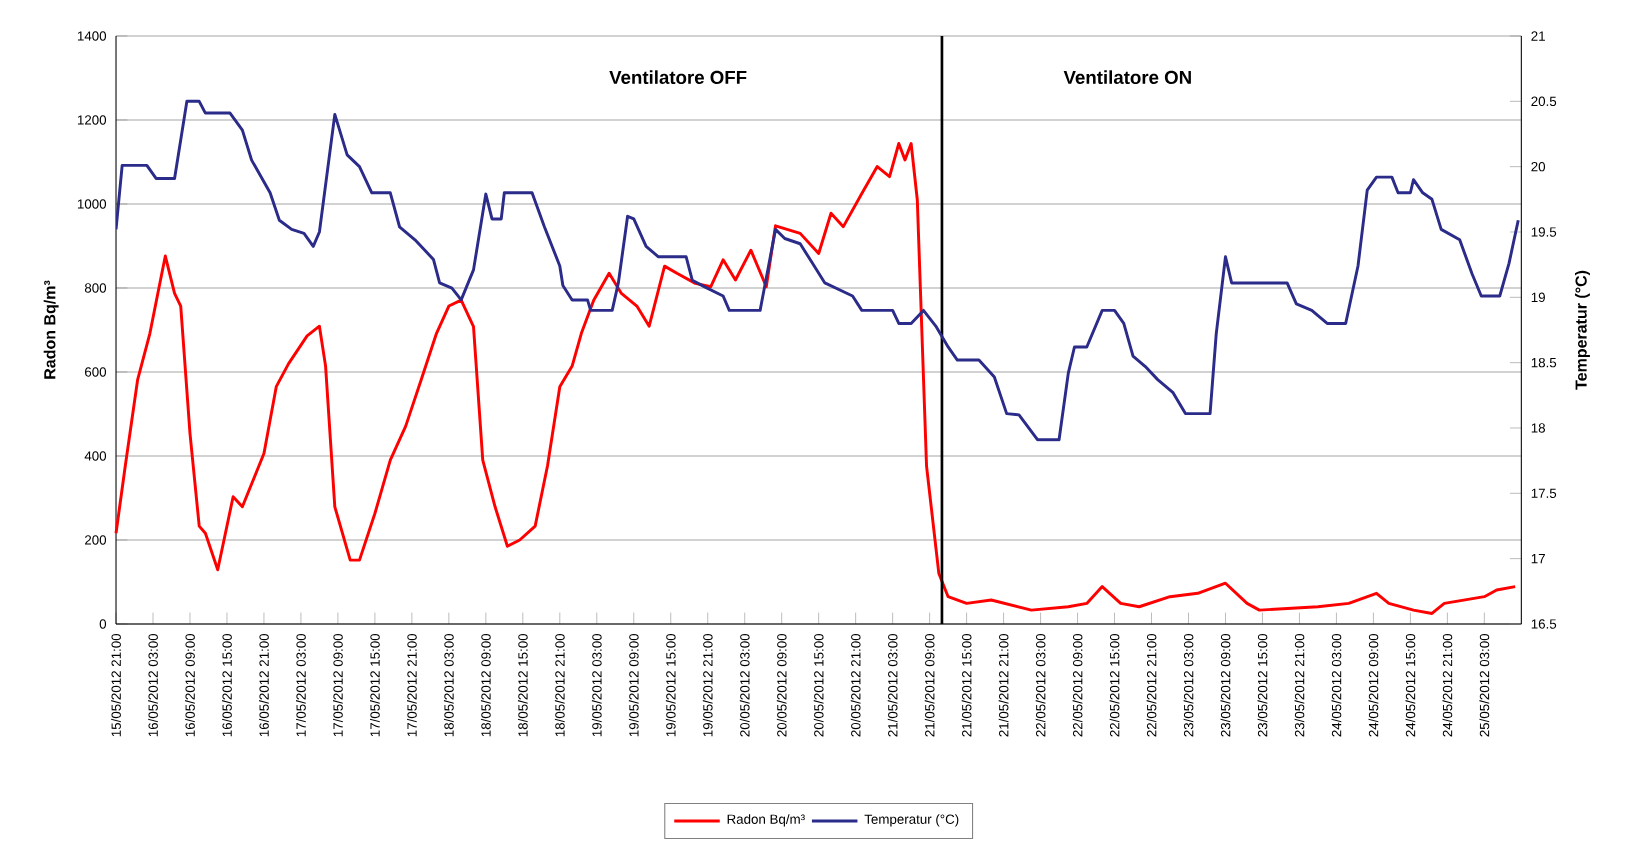 This screenshot has width=1644, height=846. What do you see at coordinates (1582, 330) in the screenshot?
I see `y2-axis-title: Temperatur (°C)` at bounding box center [1582, 330].